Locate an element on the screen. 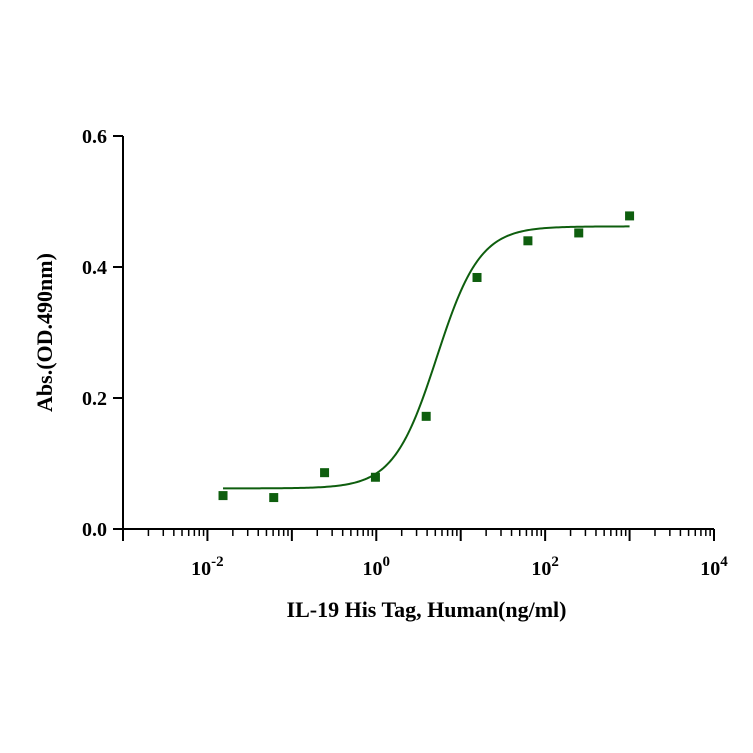 Image resolution: width=753 pixels, height=753 pixels. y-tick-label: 0.2 is located at coordinates (94, 399).